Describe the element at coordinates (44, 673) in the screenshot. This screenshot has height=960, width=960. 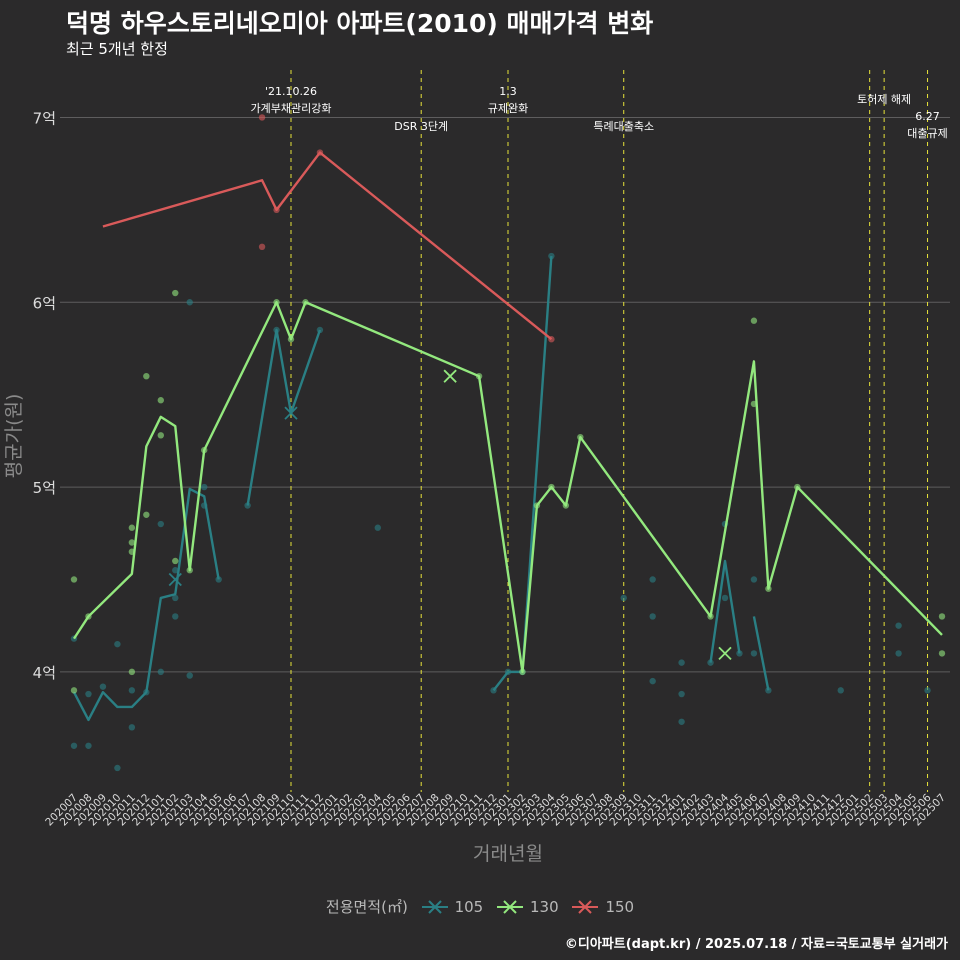
I see `y-tick-label: 4억` at that location.